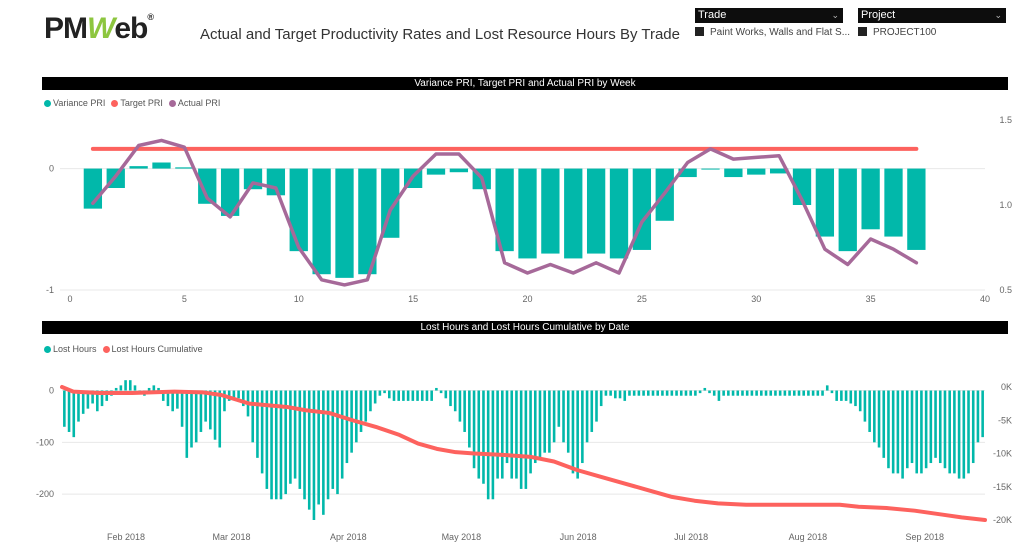 The height and width of the screenshot is (548, 1024). Describe the element at coordinates (137, 103) in the screenshot. I see `legend-item-target: Target PRI` at that location.